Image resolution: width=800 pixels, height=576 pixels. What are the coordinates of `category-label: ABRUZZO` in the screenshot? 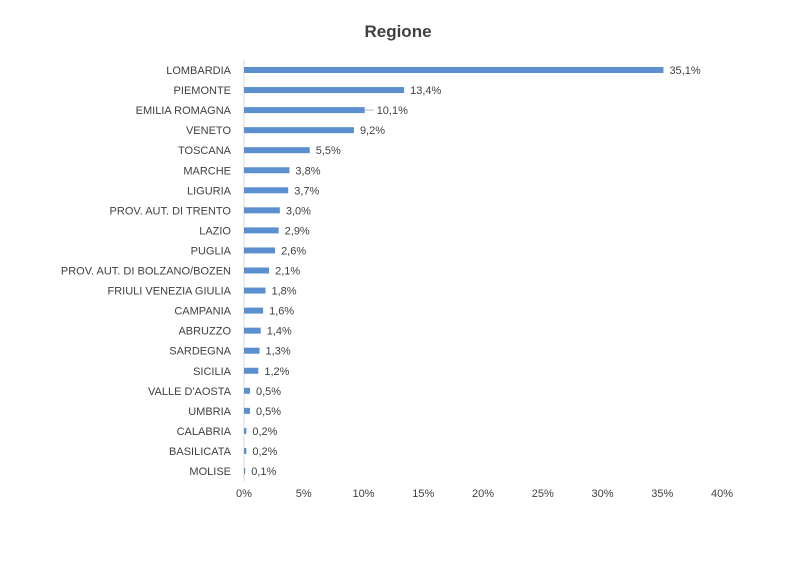 It's located at (204, 332).